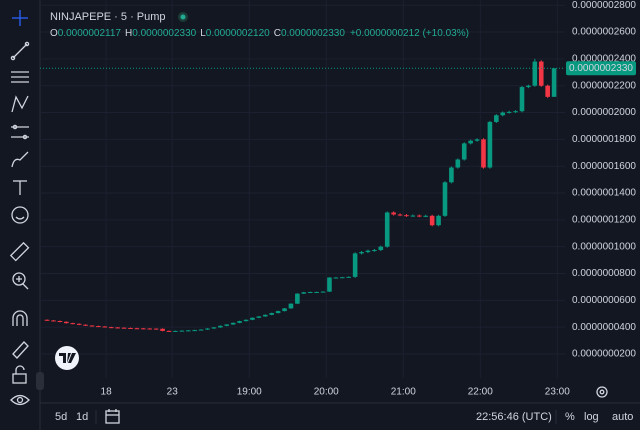 The height and width of the screenshot is (430, 640). What do you see at coordinates (514, 417) in the screenshot?
I see `clock: 22:56:46 (UTC)` at bounding box center [514, 417].